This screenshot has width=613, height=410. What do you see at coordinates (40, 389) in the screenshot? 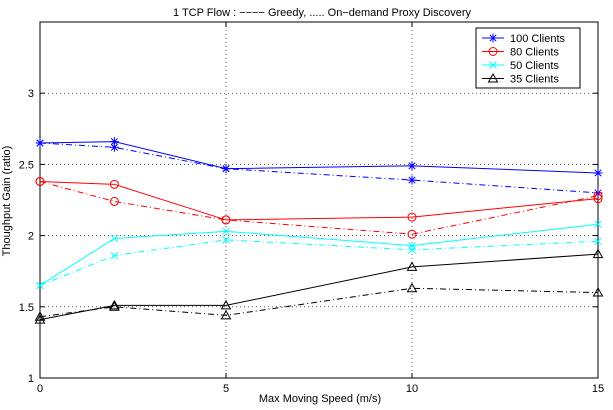
I see `x-tick-label: 0` at bounding box center [40, 389].